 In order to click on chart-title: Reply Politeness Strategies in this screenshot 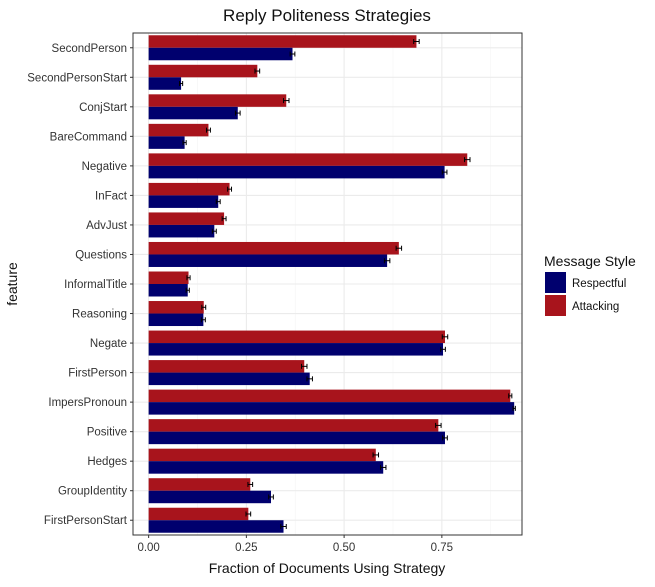, I will do `click(327, 15)`.